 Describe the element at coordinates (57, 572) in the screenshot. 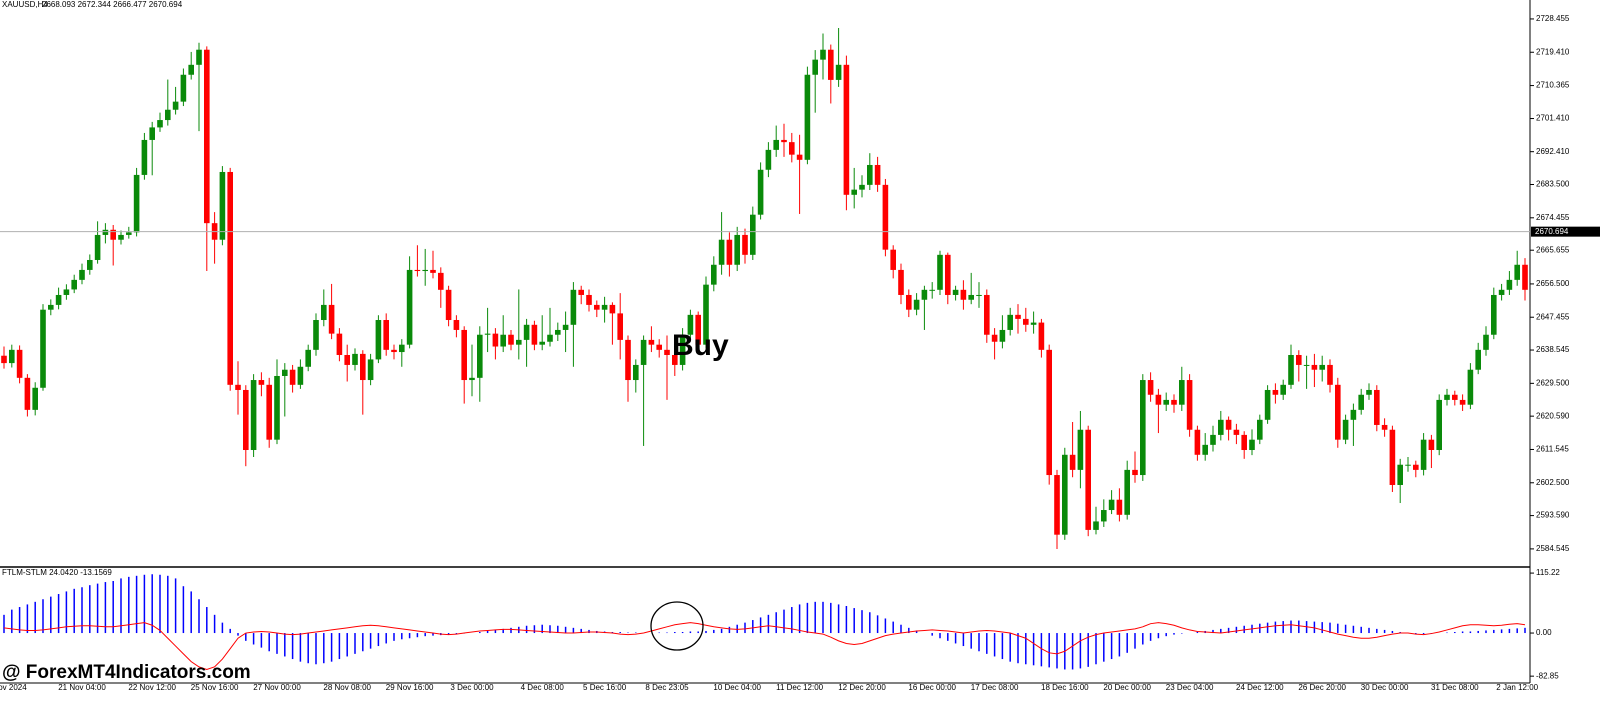

I see `indicator-title: FTLM-STLM 24.0420 -13.1569` at that location.